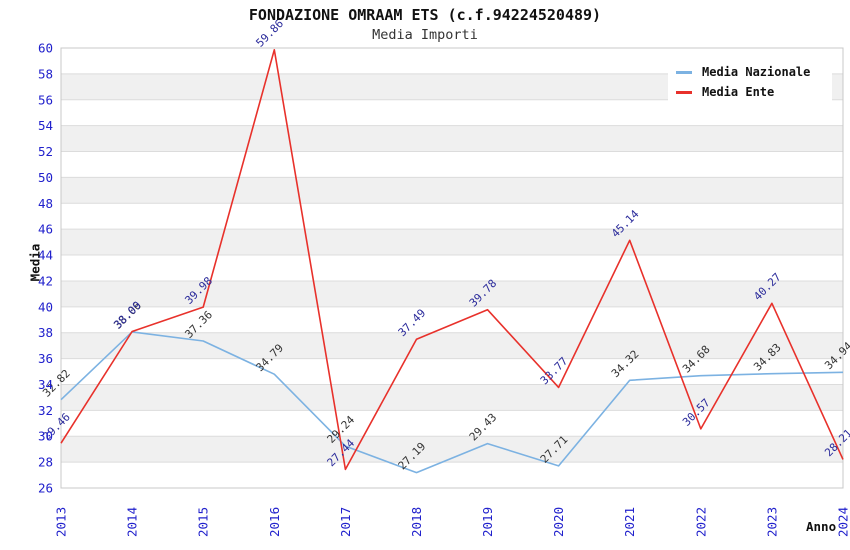 This screenshot has width=850, height=550. I want to click on legend-label: Media Nazionale, so click(756, 72).